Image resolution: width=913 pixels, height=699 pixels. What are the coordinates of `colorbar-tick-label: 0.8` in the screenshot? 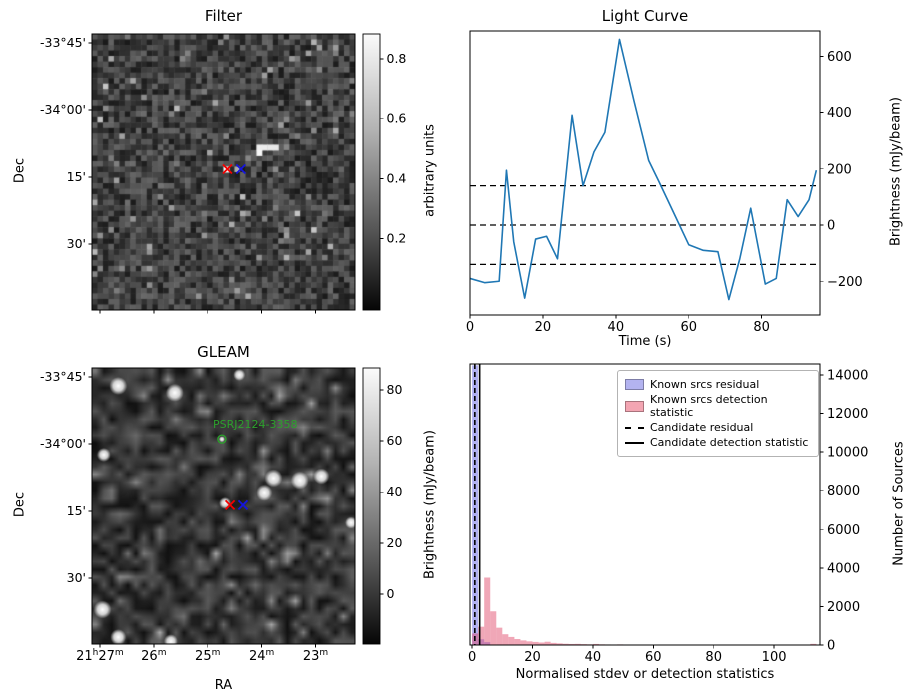 It's located at (397, 58).